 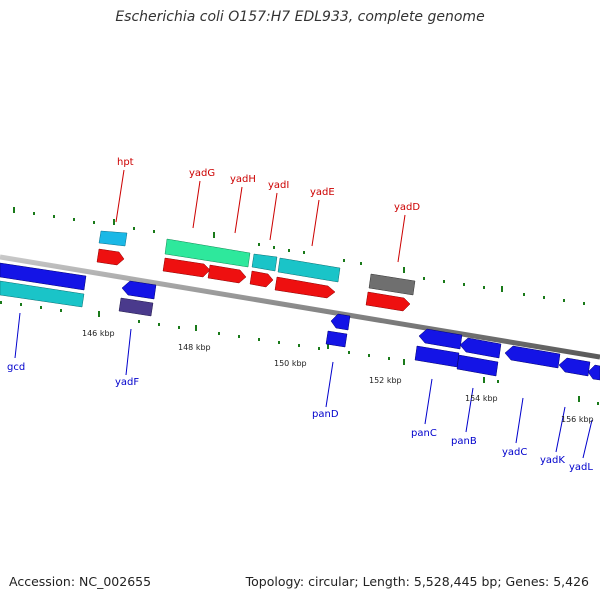 I want to click on kbp-label-154: 154 kbp, so click(x=481, y=398).